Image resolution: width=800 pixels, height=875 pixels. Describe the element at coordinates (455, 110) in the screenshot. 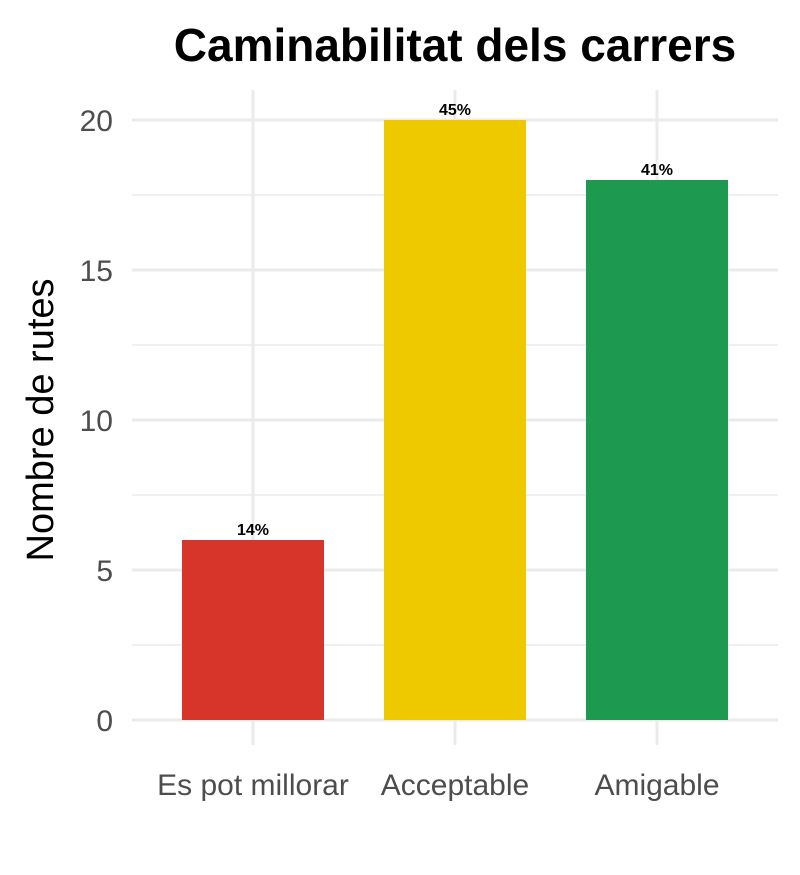

I see `data-label-1: 45%` at that location.